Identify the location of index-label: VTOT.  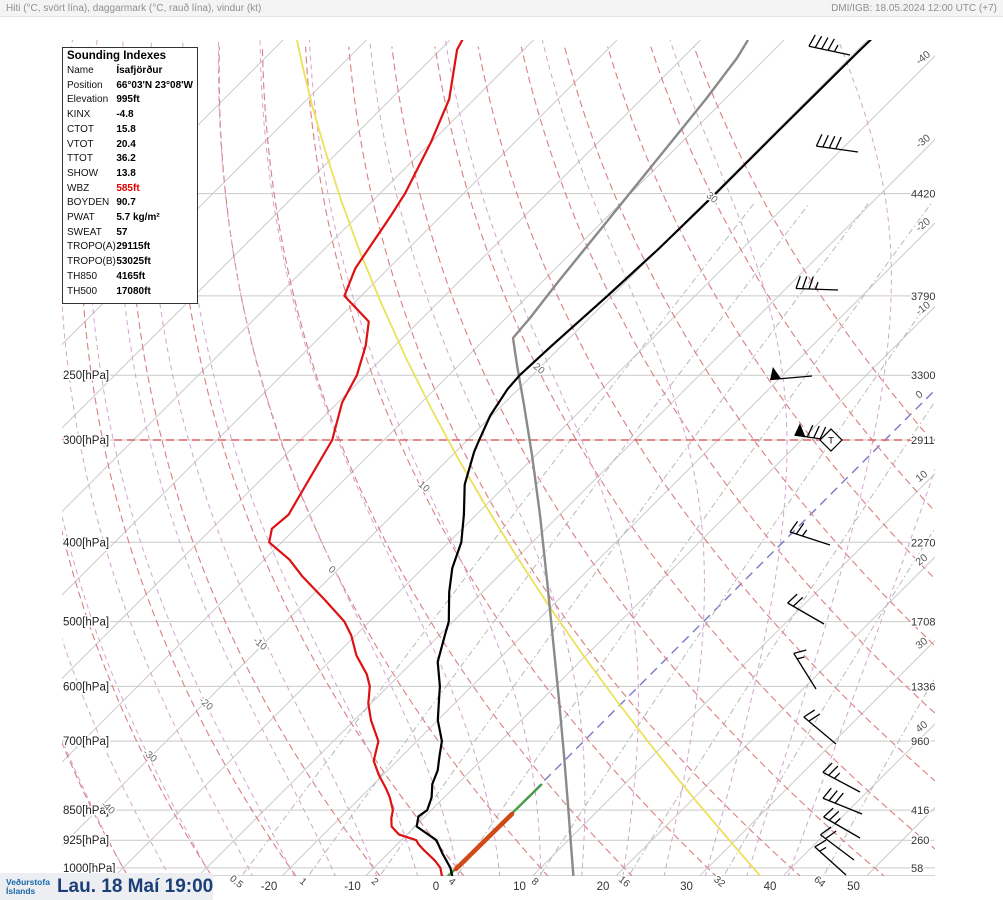
(80, 144).